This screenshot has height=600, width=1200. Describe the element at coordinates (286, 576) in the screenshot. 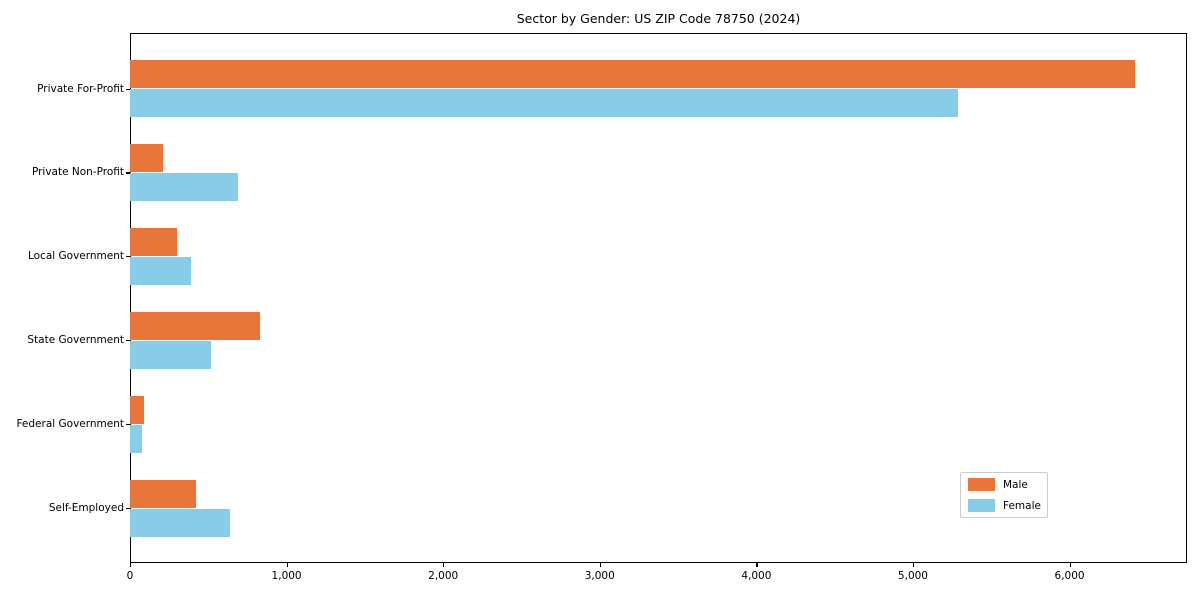

I see `xtick-label-1: 1,000` at that location.